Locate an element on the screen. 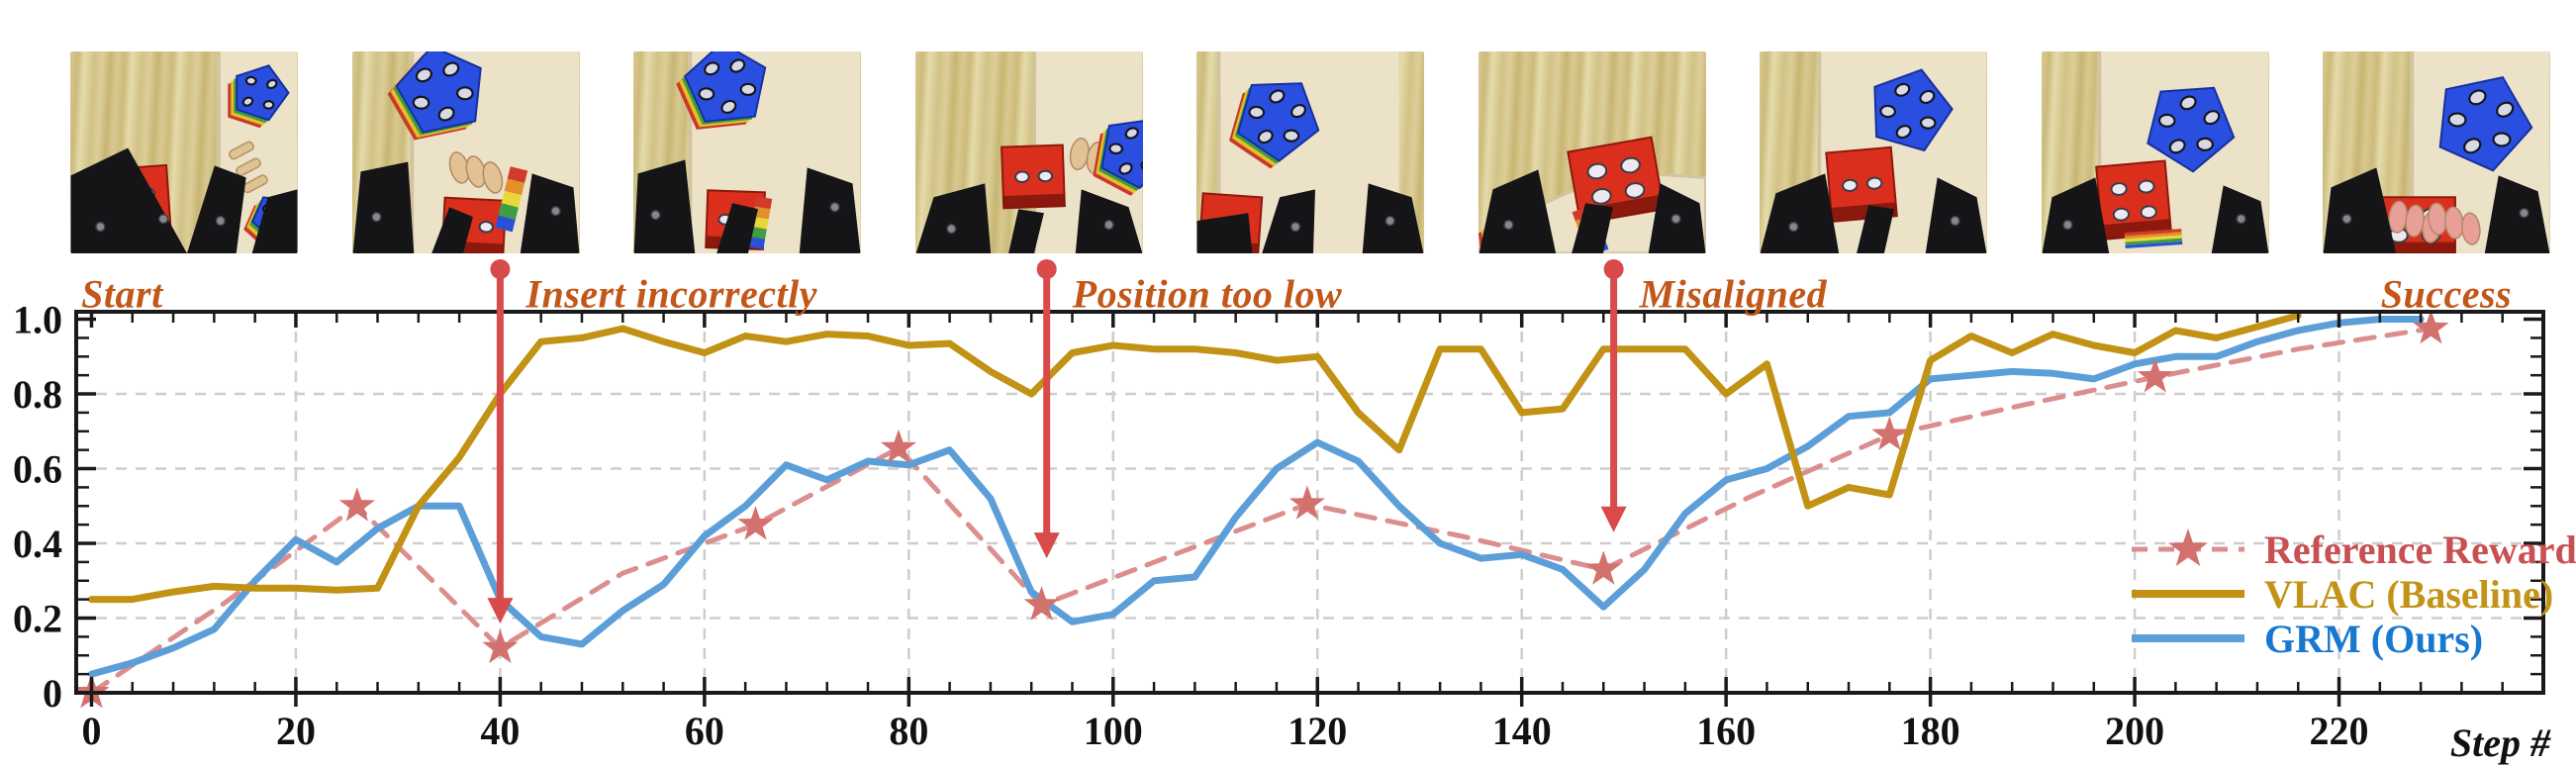  legend-item-grm: GRM (Ours) is located at coordinates (2353, 639).